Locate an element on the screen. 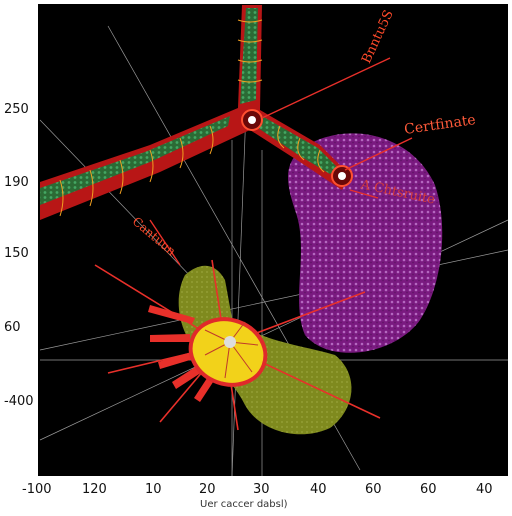 The width and height of the screenshot is (512, 516). x-tick-label: 10 is located at coordinates (153, 489).